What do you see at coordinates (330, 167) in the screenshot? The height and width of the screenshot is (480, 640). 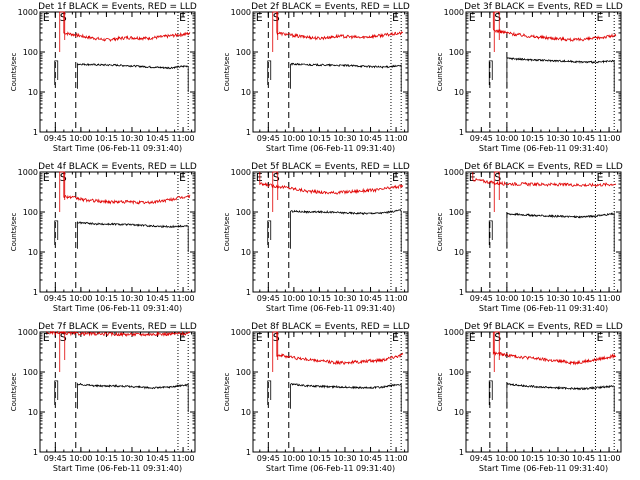 I see `chart-title: Det 5f BLACK = Events, RED = LLD` at bounding box center [330, 167].